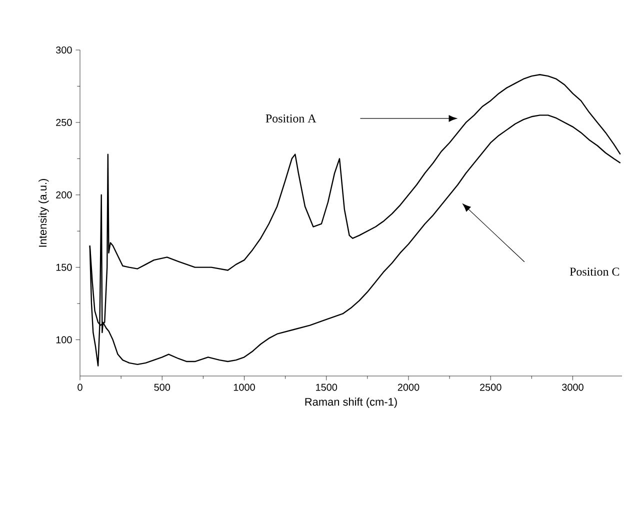  What do you see at coordinates (595, 272) in the screenshot?
I see `annotation: Position C` at bounding box center [595, 272].